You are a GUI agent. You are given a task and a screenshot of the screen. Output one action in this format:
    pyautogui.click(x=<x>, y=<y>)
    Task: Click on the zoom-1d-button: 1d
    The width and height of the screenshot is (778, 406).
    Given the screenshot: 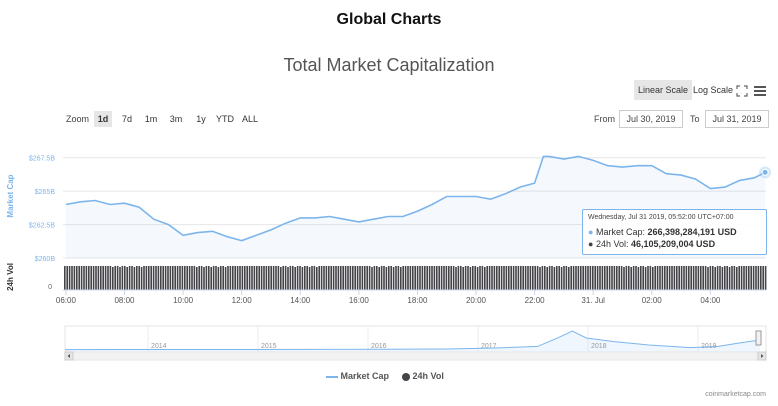 What is the action you would take?
    pyautogui.click(x=103, y=119)
    